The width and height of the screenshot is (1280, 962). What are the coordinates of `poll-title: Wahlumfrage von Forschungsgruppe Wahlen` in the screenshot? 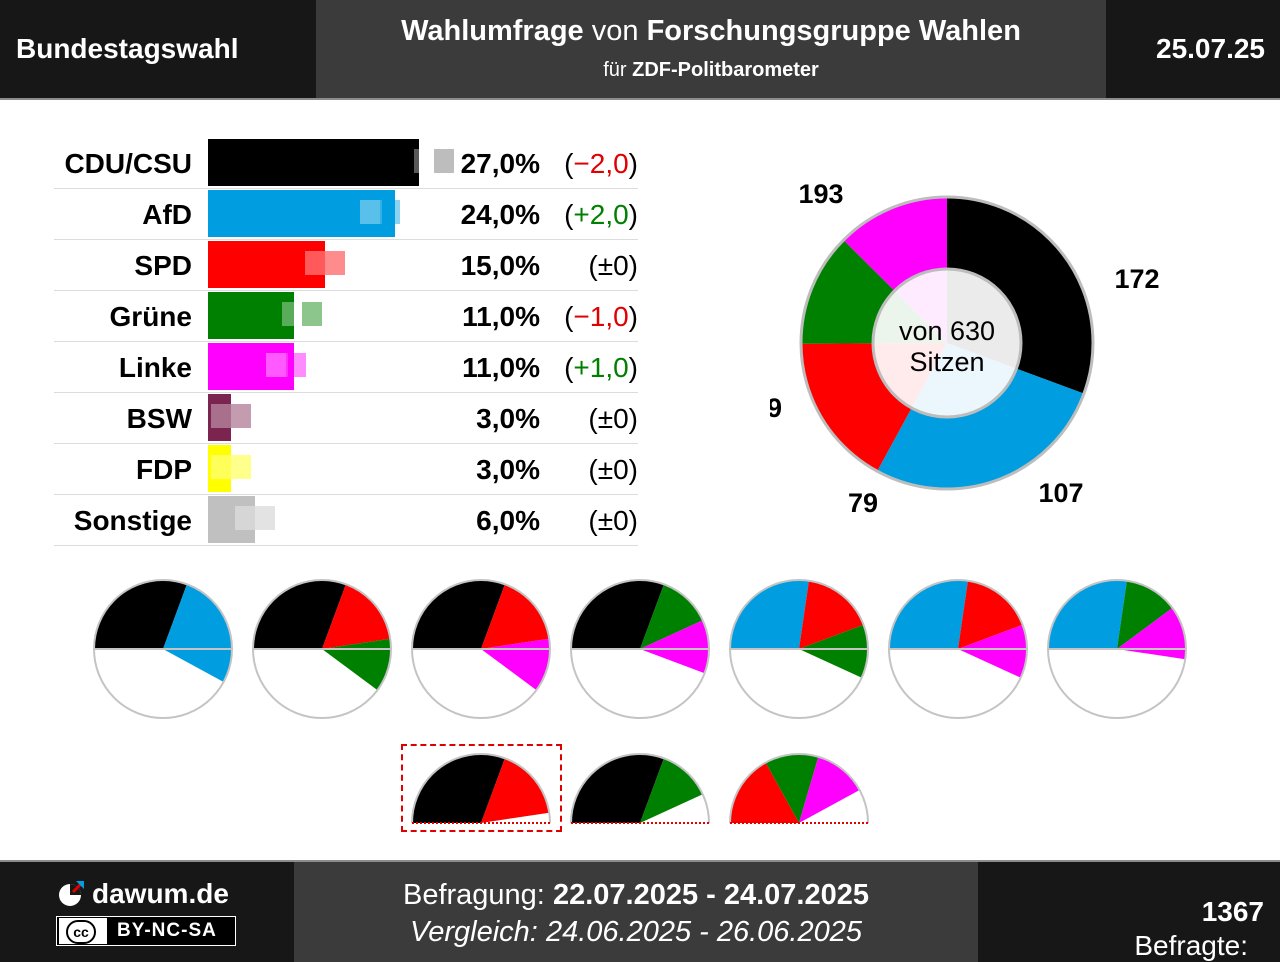 It's located at (711, 31).